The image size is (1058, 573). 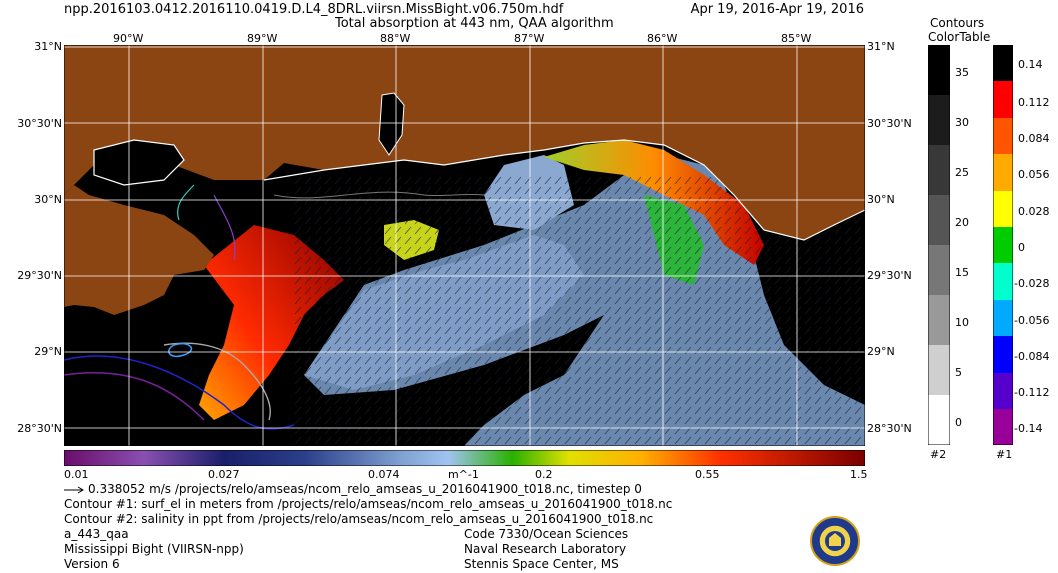 I want to click on lon-label-90w: 90°W, so click(x=128, y=38).